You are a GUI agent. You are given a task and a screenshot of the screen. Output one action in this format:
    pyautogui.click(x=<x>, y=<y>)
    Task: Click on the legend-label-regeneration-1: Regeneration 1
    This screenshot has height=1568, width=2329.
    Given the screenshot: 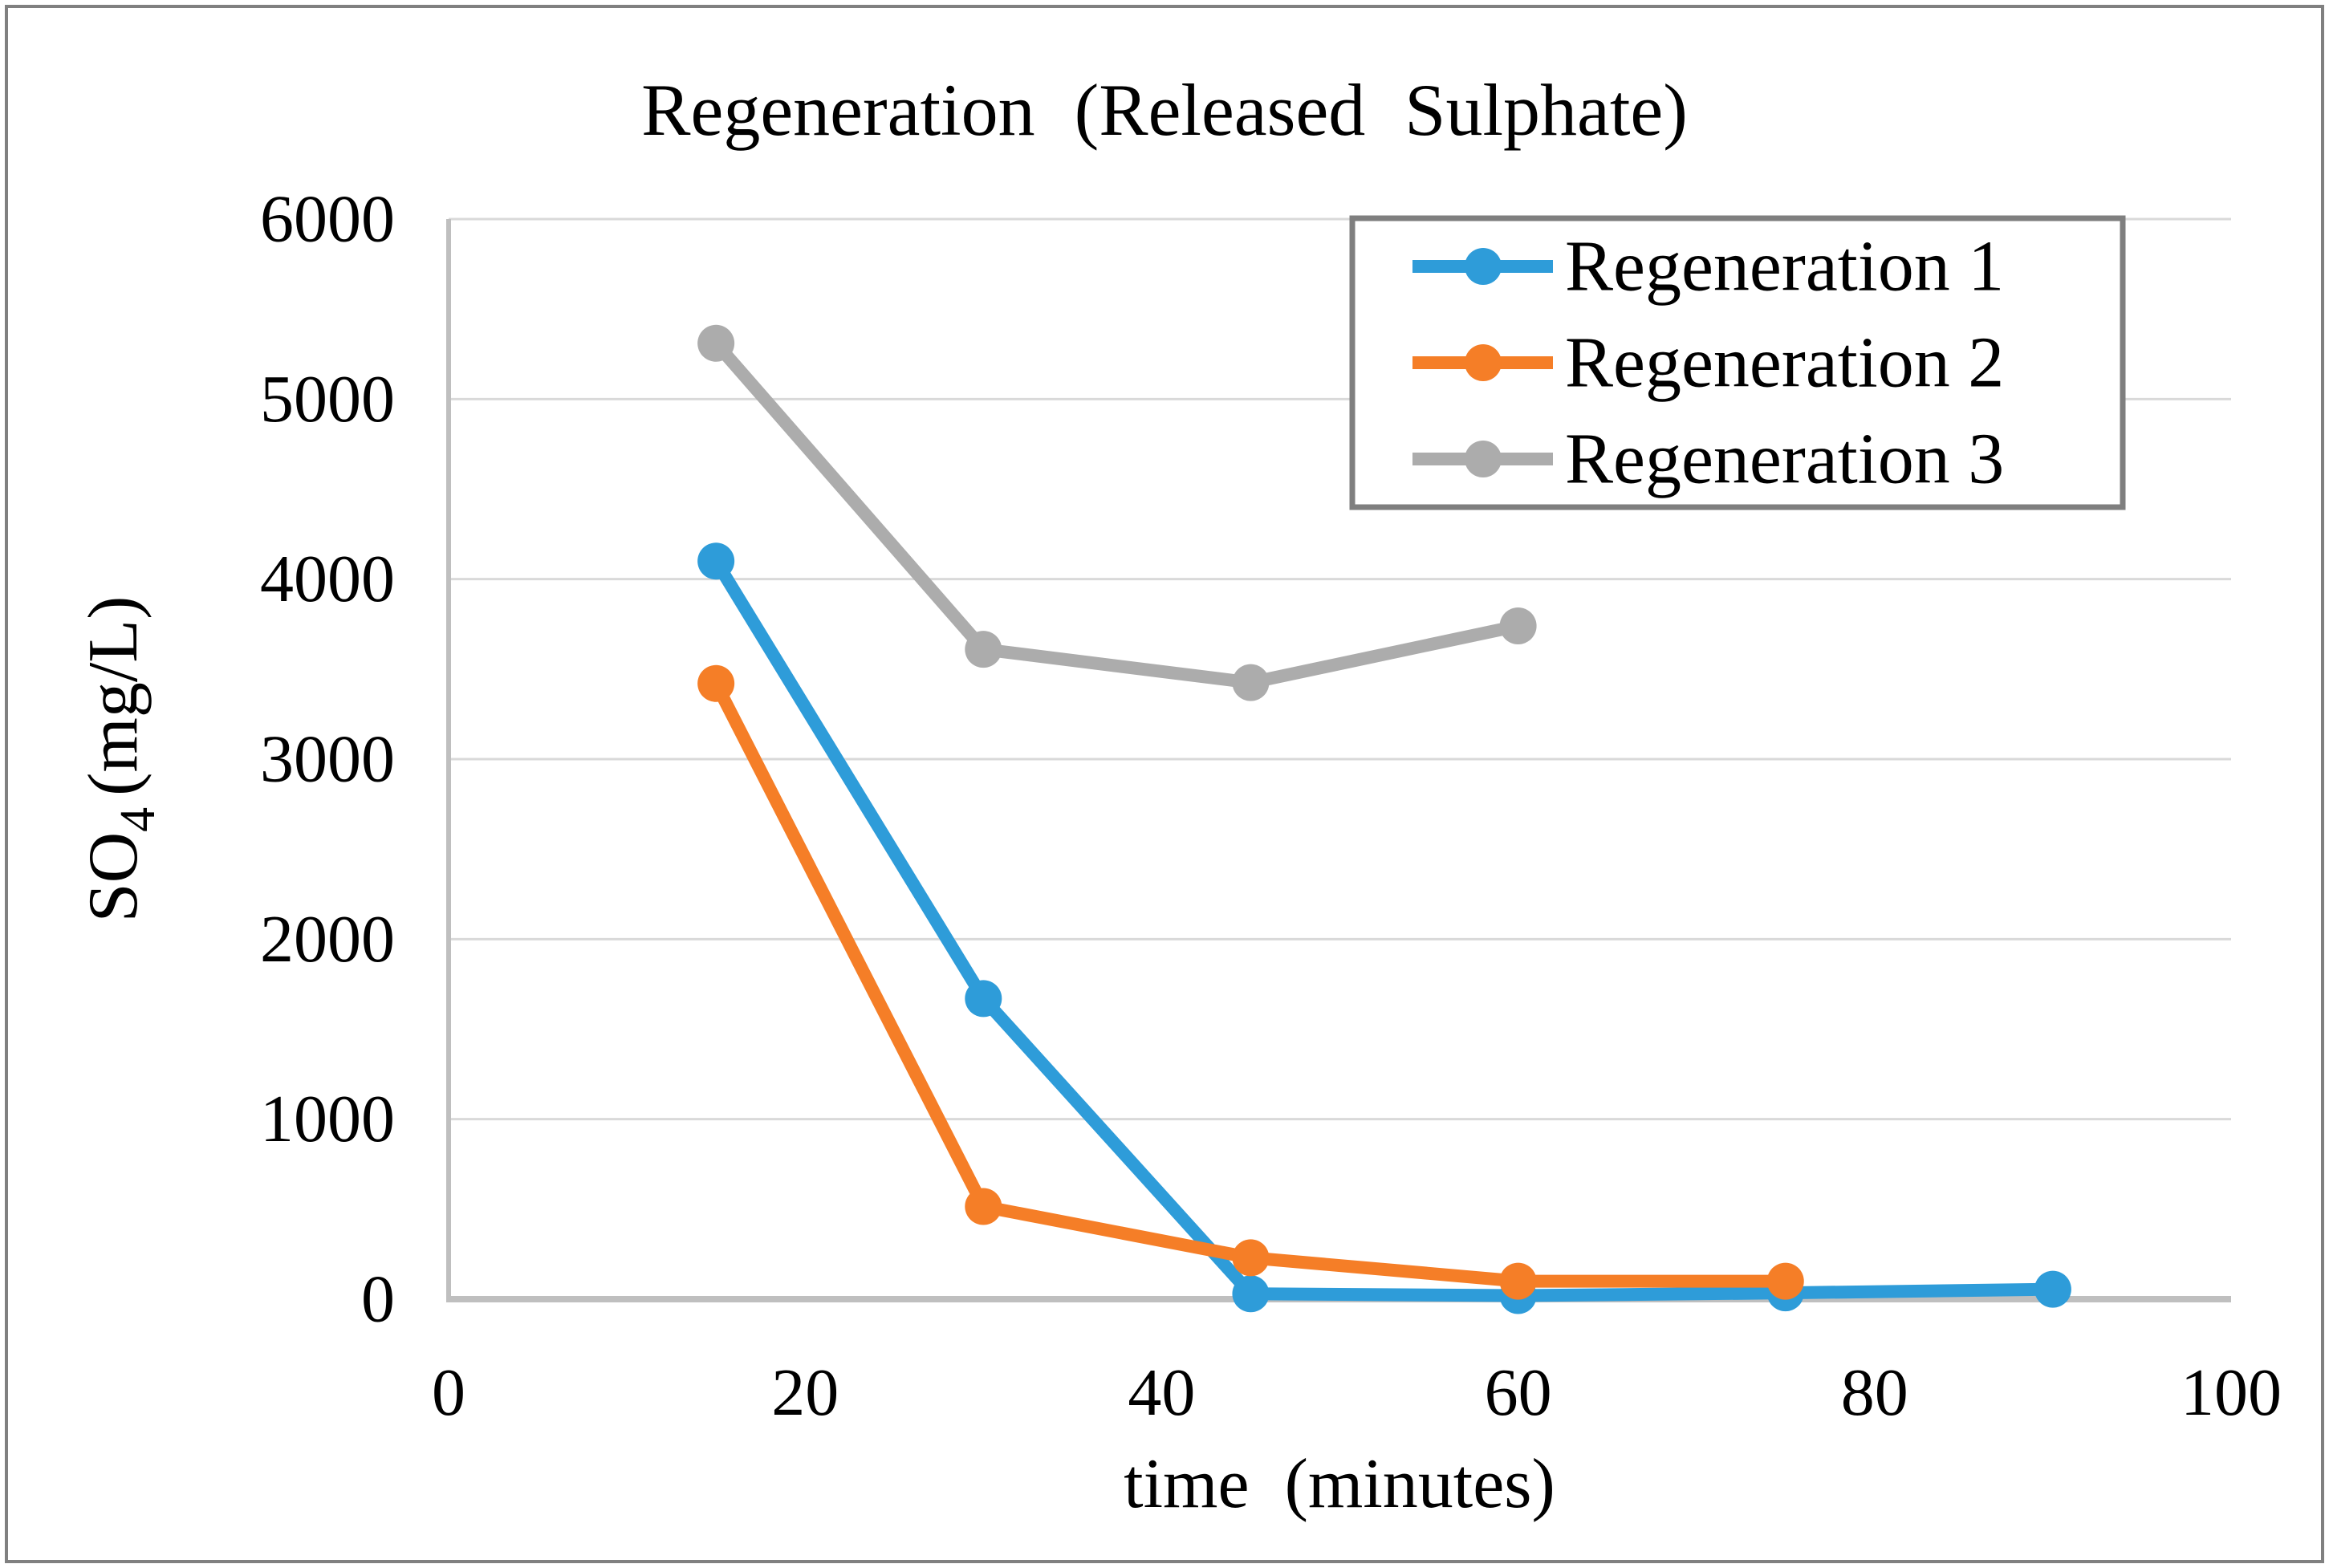 What is the action you would take?
    pyautogui.click(x=1784, y=267)
    